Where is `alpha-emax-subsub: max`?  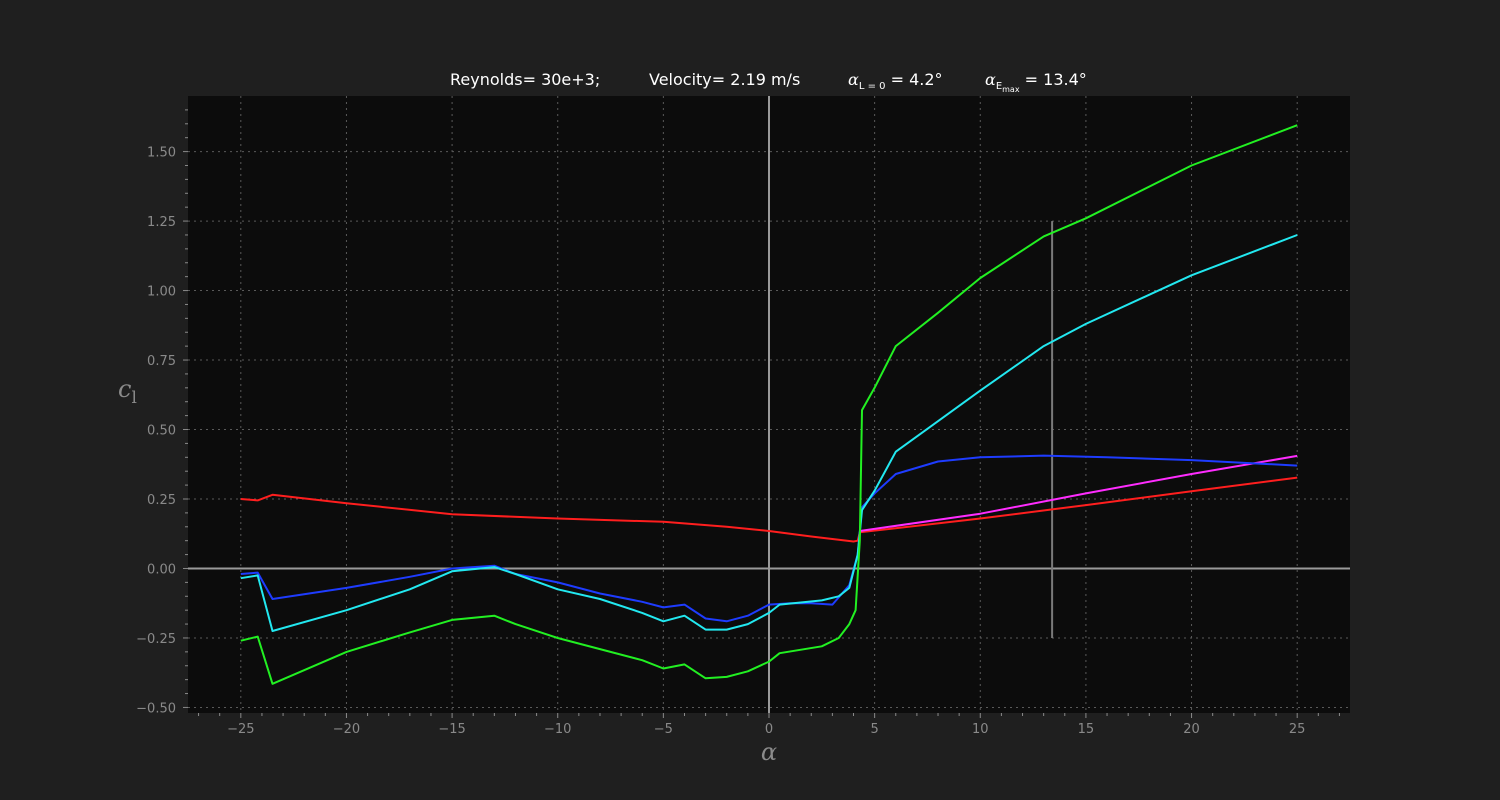
alpha-emax-subsub: max is located at coordinates (1011, 90).